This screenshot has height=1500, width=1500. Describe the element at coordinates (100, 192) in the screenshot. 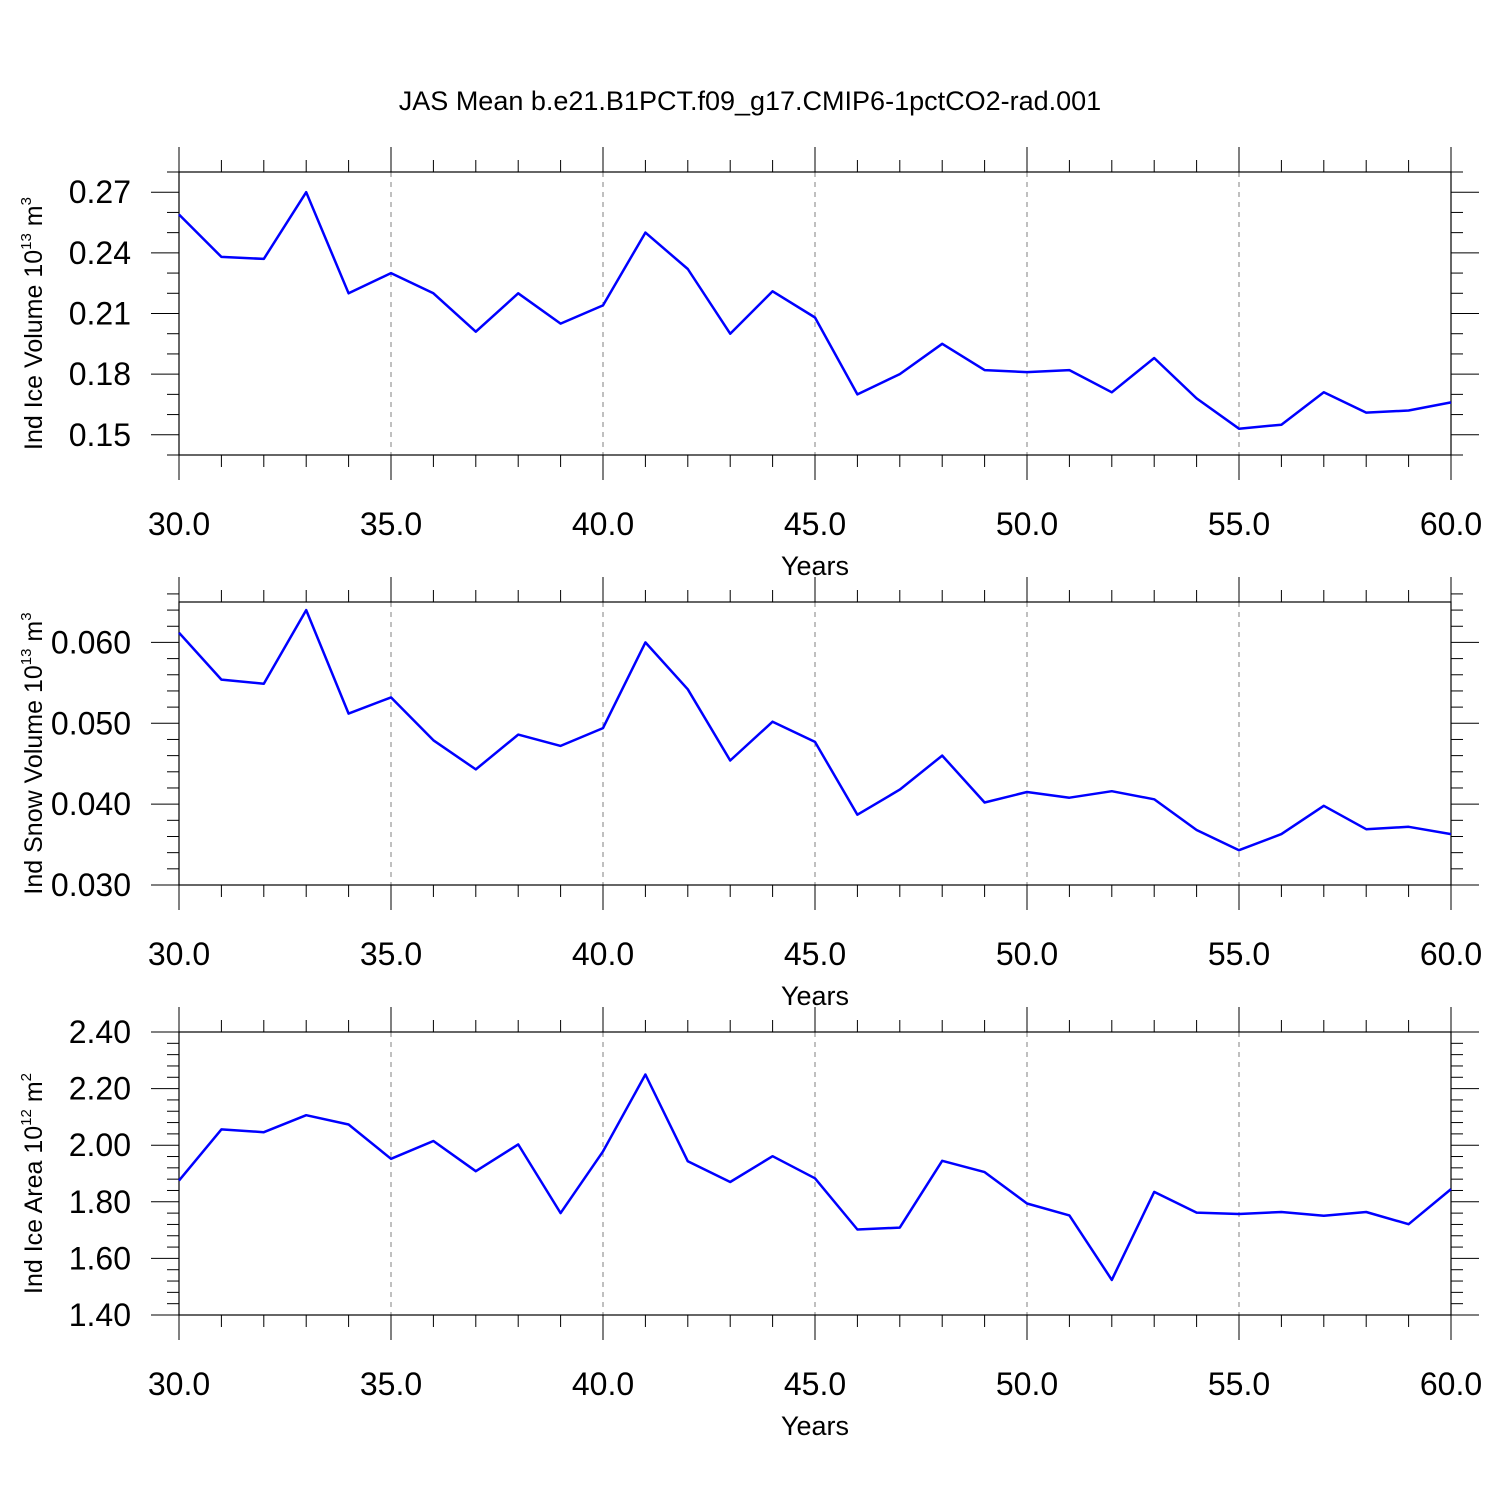

I see `y-tick-label: 0.27` at that location.